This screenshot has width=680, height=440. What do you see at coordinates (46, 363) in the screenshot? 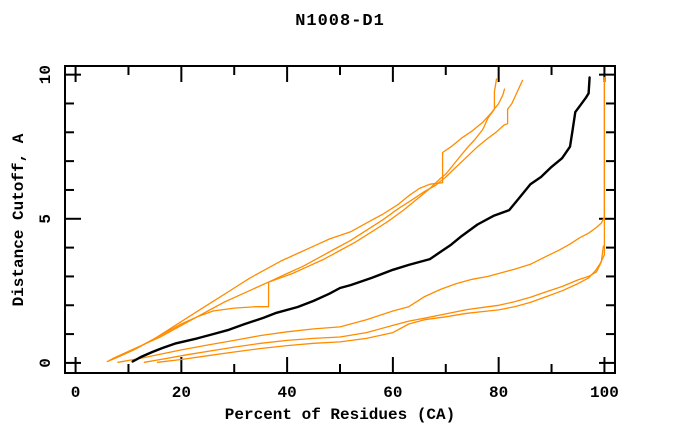
I see `y-tick-label: 0` at bounding box center [46, 363].